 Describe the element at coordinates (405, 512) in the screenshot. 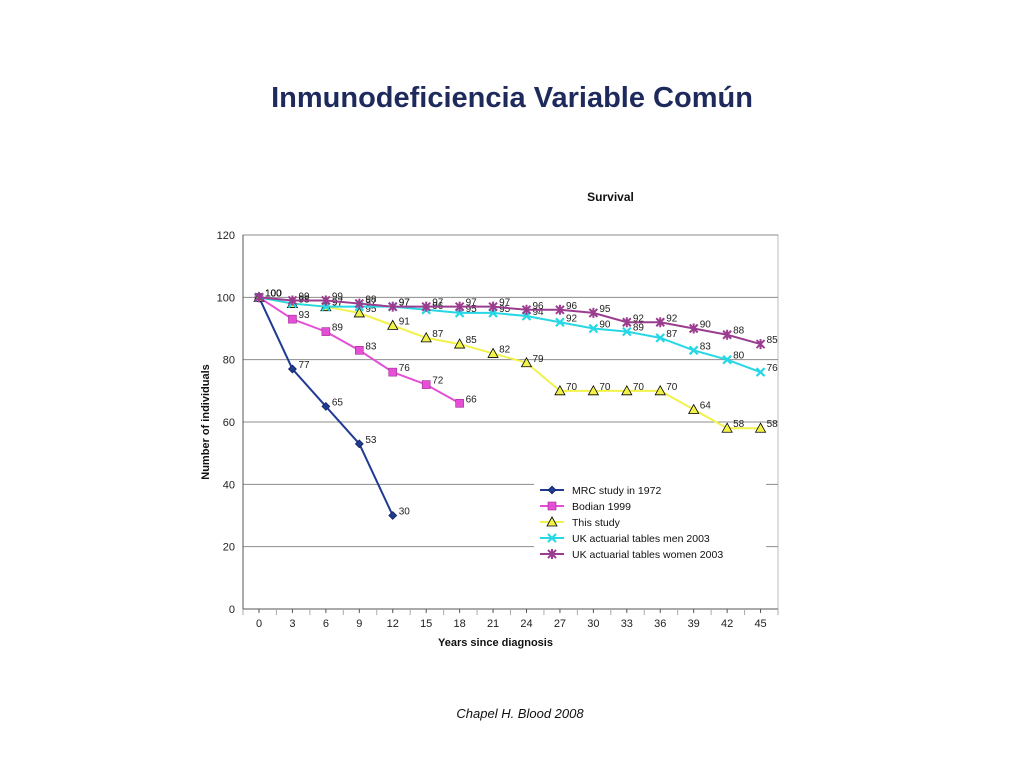

I see `data-label: 30` at that location.